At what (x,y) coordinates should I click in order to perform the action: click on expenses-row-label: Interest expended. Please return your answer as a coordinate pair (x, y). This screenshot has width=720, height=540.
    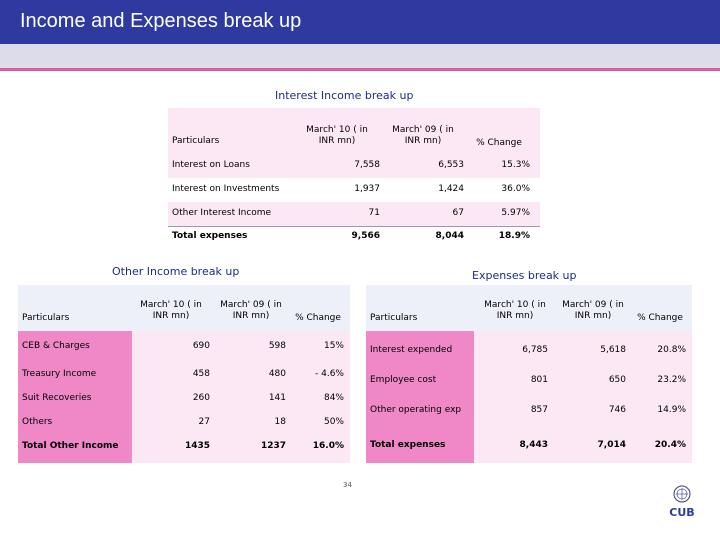
    Looking at the image, I should click on (411, 350).